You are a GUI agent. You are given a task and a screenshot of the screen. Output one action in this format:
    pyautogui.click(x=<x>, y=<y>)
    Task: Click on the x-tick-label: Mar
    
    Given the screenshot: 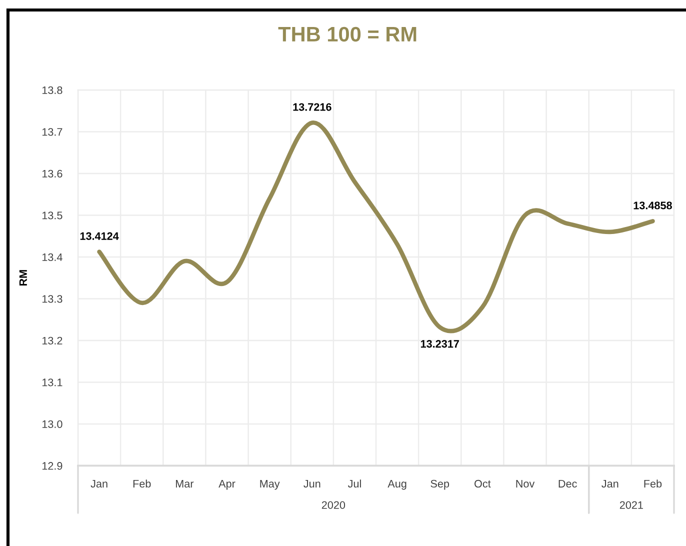 What is the action you would take?
    pyautogui.click(x=185, y=484)
    